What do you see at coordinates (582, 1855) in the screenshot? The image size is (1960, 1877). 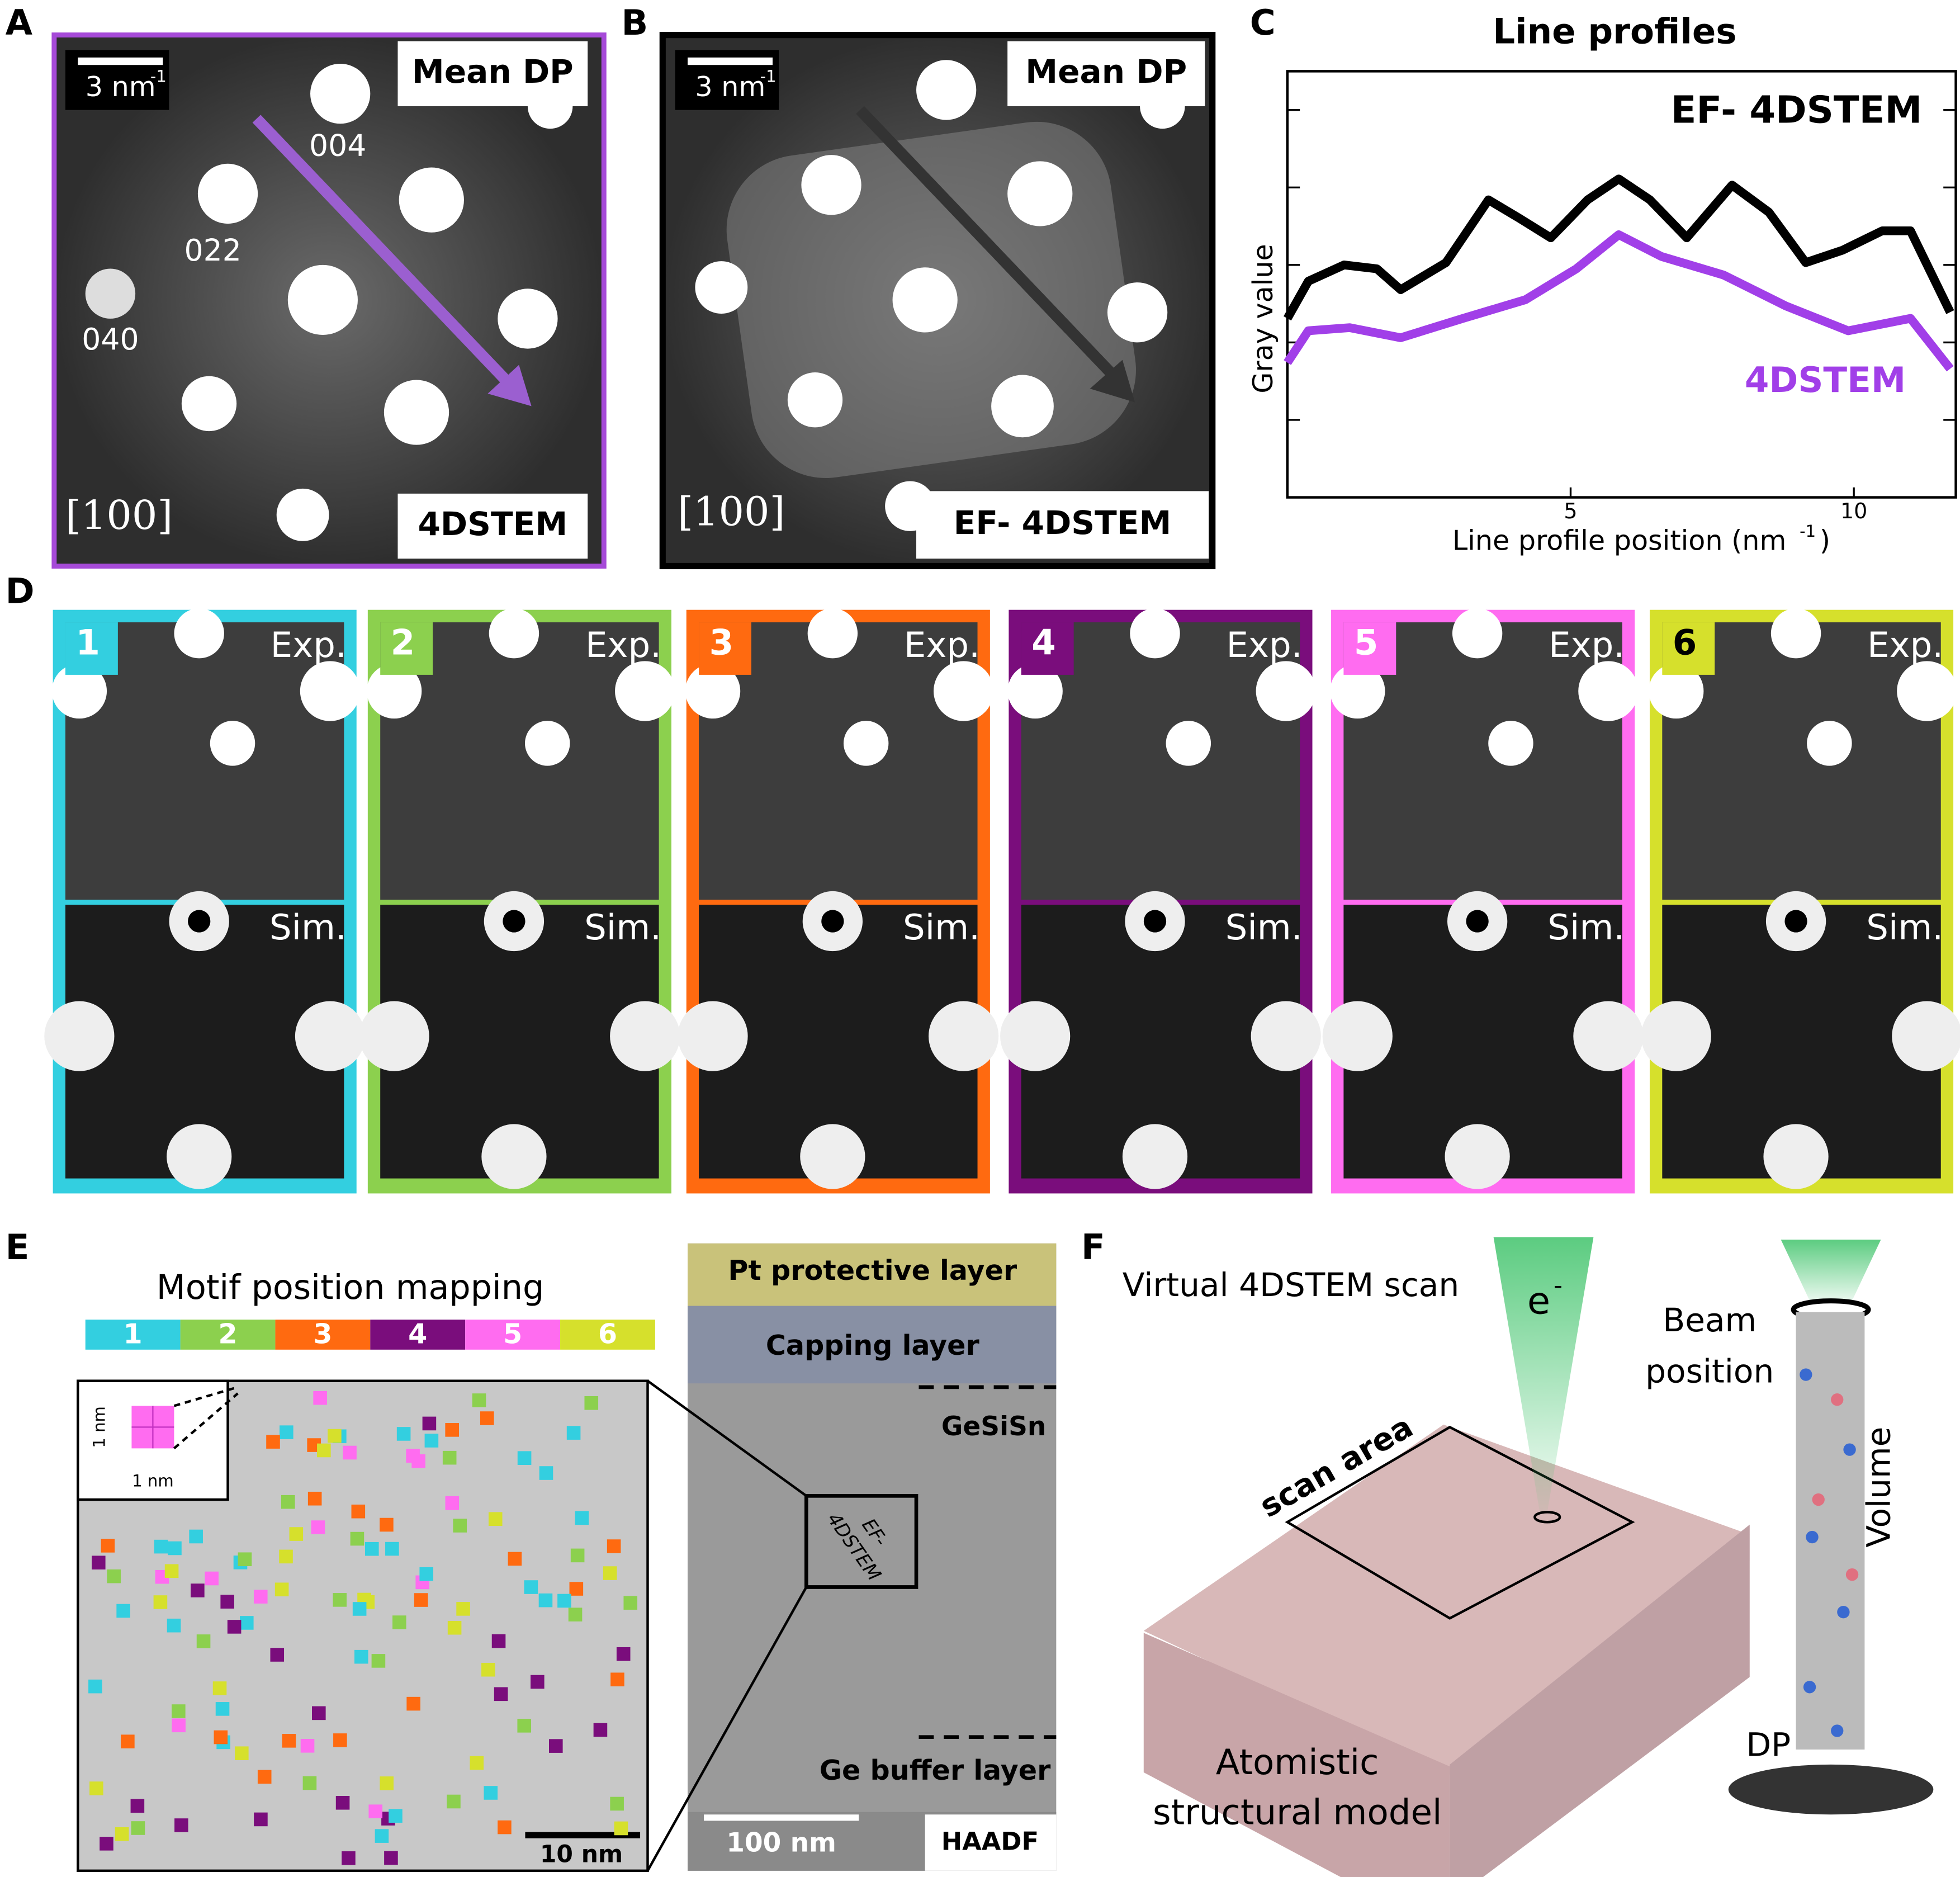 I see `scale-label: 10 nm` at bounding box center [582, 1855].